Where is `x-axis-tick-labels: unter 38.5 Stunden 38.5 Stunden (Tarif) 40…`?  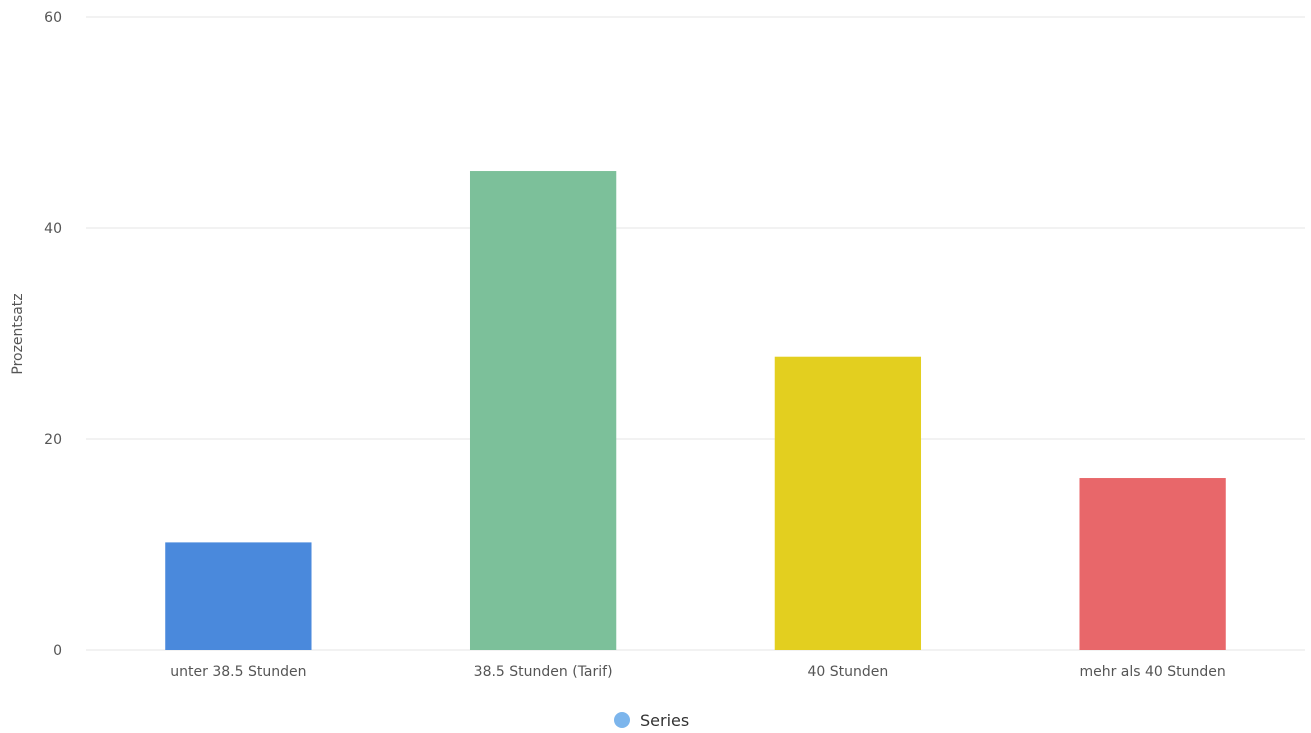
x-axis-tick-labels: unter 38.5 Stunden 38.5 Stunden (Tarif) 40… is located at coordinates (697, 672).